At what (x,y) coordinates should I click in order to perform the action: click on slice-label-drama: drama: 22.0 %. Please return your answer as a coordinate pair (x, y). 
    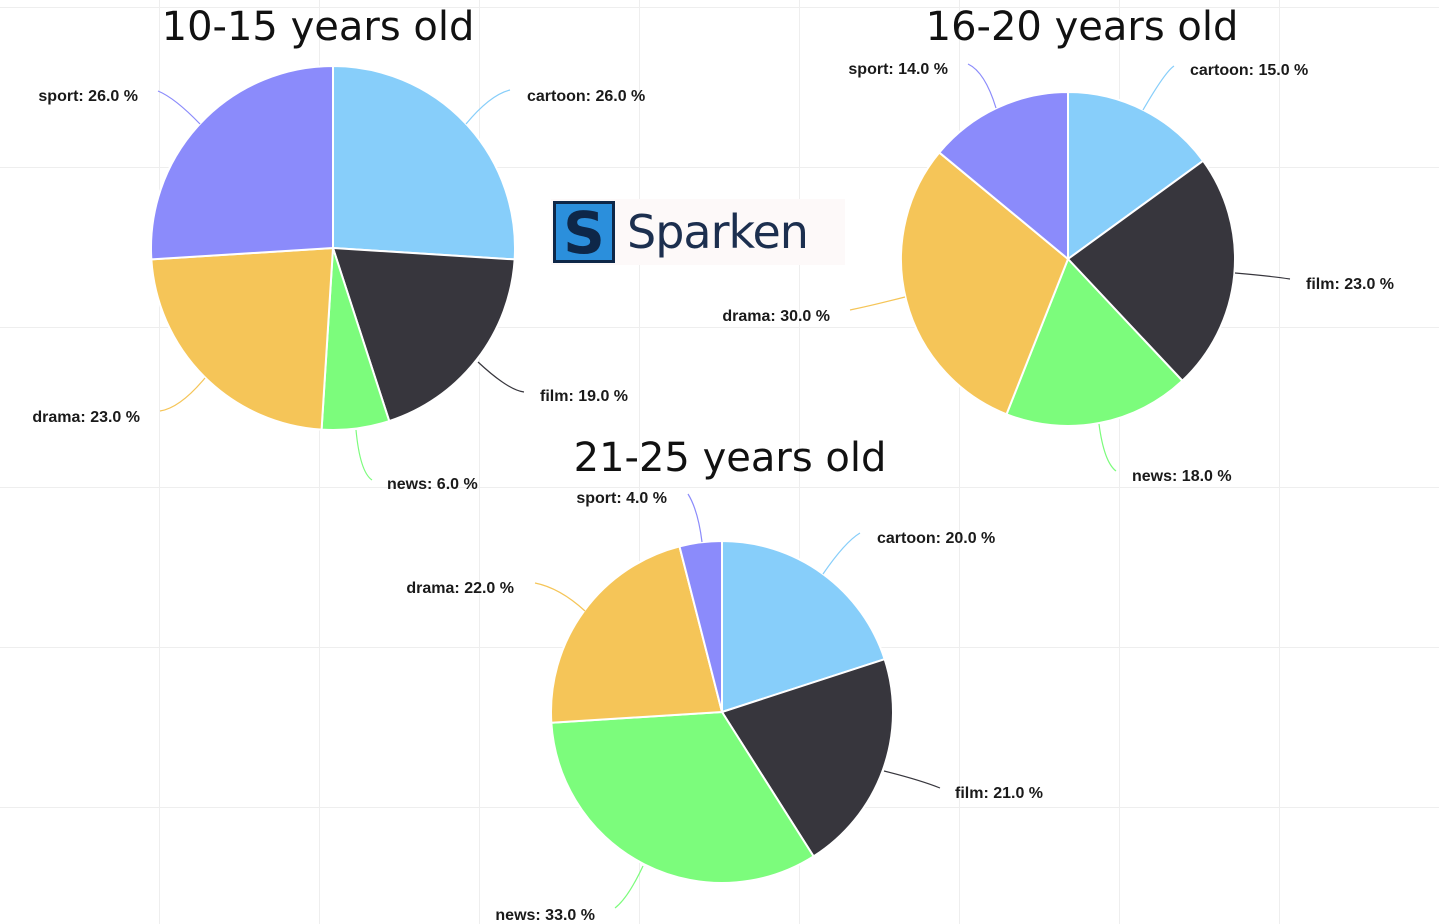
    Looking at the image, I should click on (460, 588).